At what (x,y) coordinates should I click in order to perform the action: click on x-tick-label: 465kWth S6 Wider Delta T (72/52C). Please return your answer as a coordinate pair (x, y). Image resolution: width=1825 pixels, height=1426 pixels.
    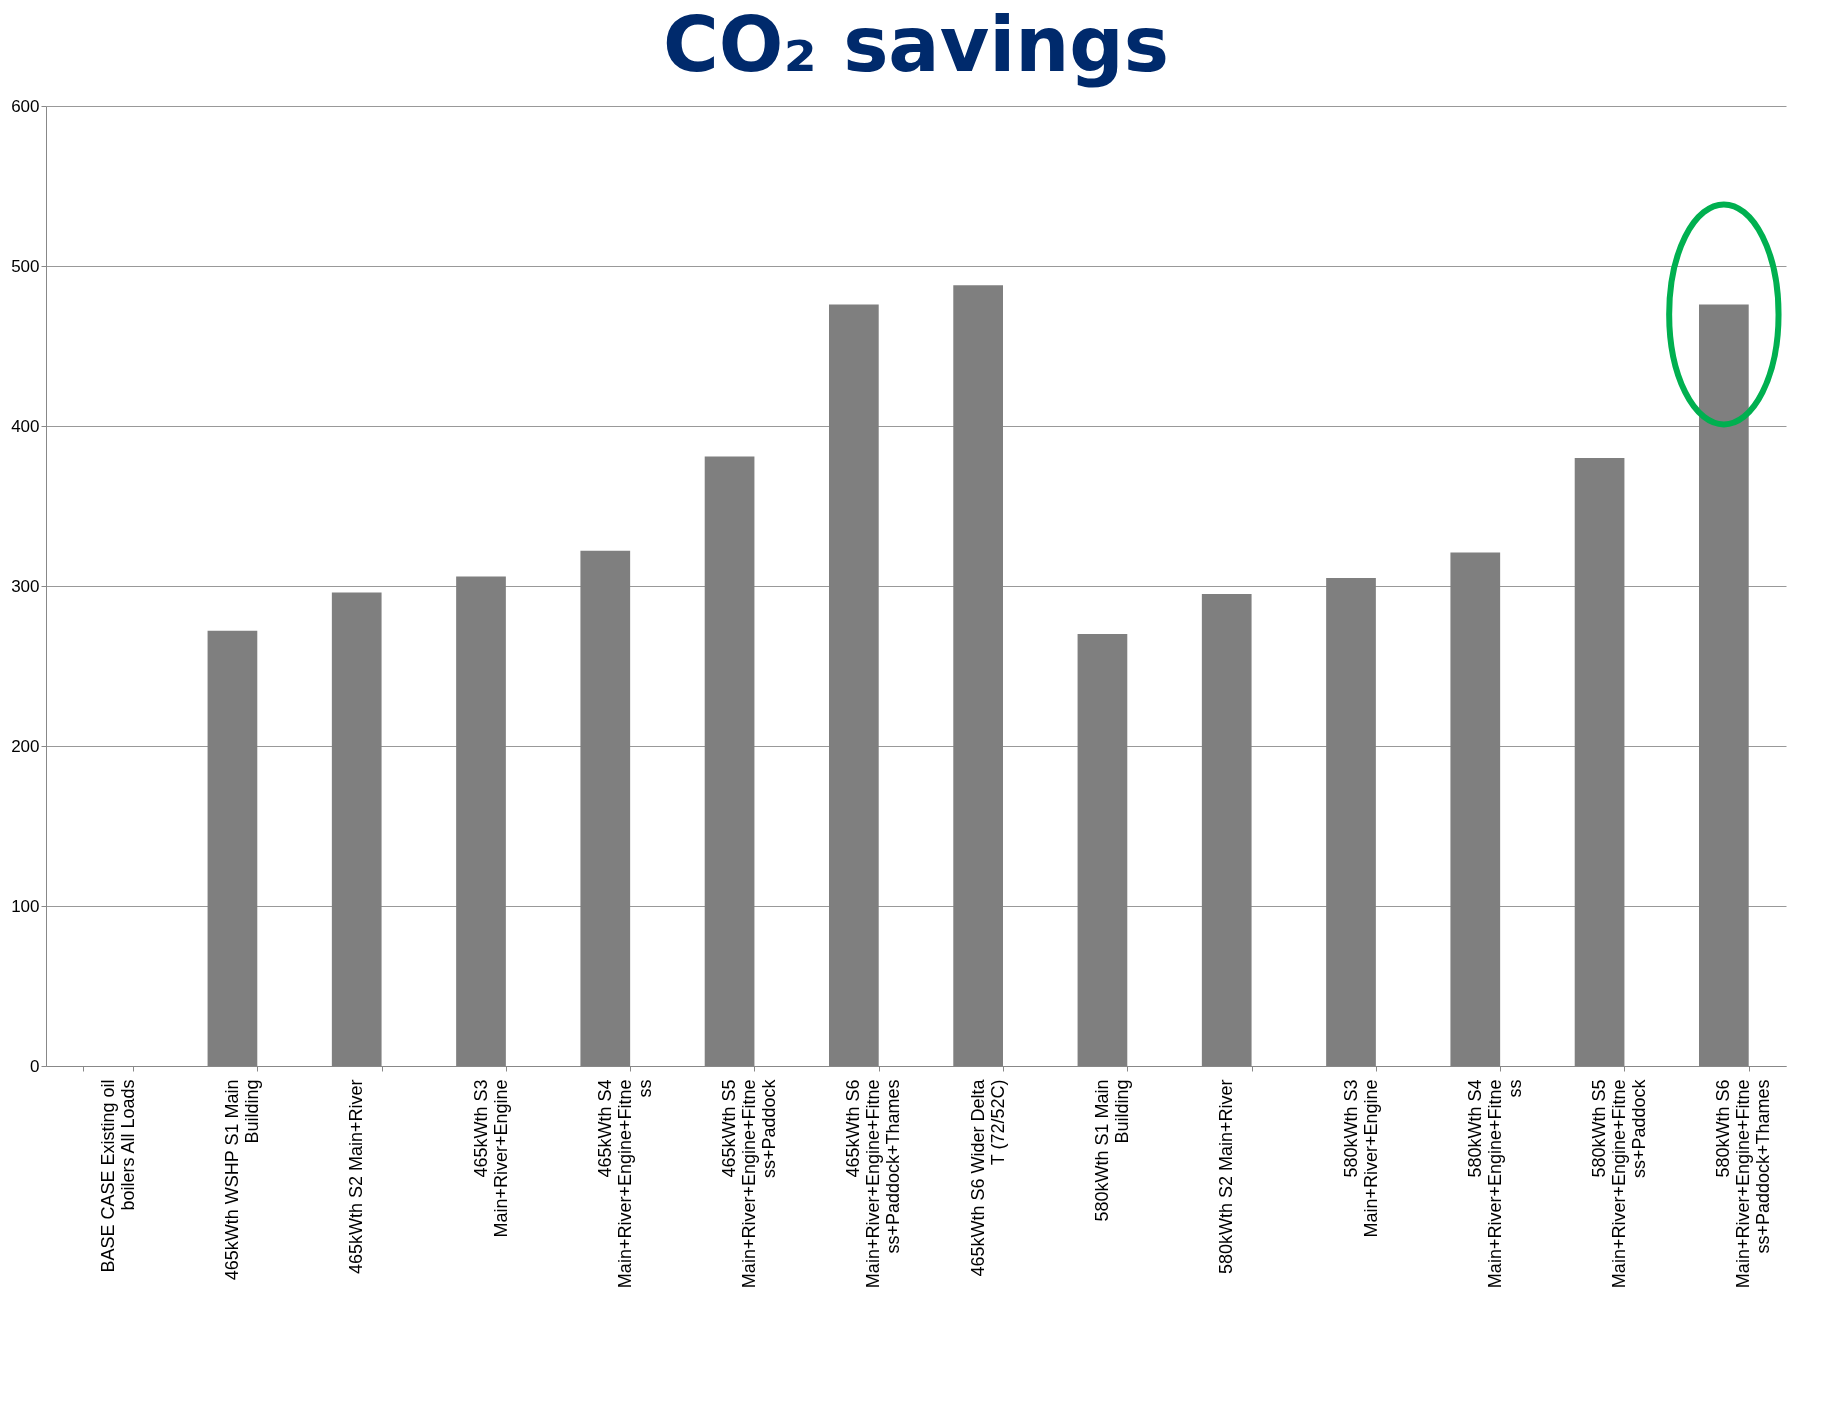
    Looking at the image, I should click on (987, 1177).